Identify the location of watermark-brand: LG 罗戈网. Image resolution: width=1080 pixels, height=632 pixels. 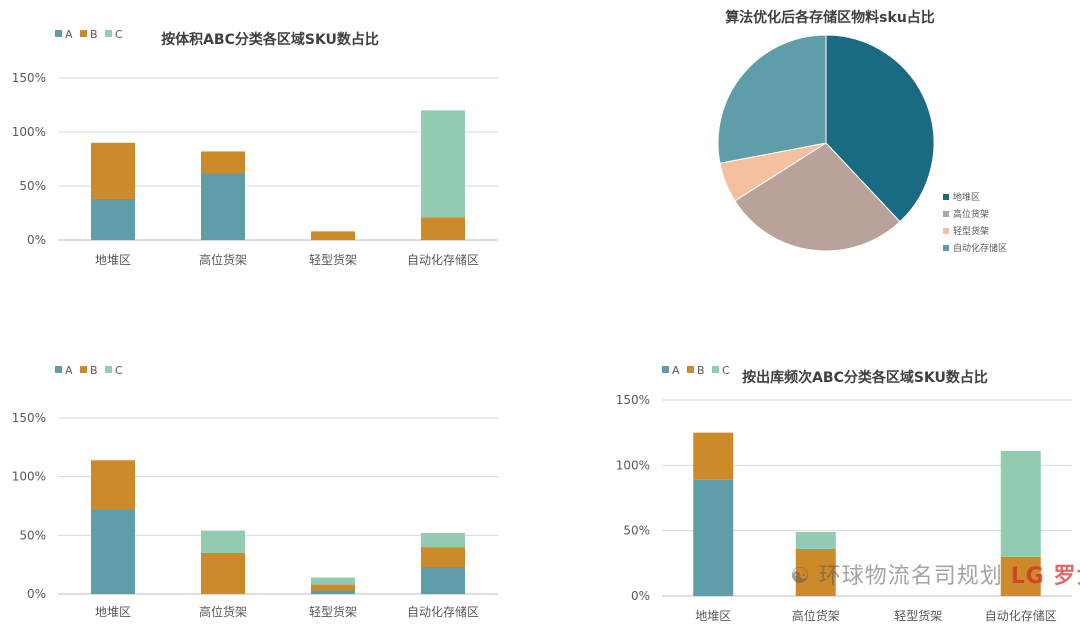
(1045, 576).